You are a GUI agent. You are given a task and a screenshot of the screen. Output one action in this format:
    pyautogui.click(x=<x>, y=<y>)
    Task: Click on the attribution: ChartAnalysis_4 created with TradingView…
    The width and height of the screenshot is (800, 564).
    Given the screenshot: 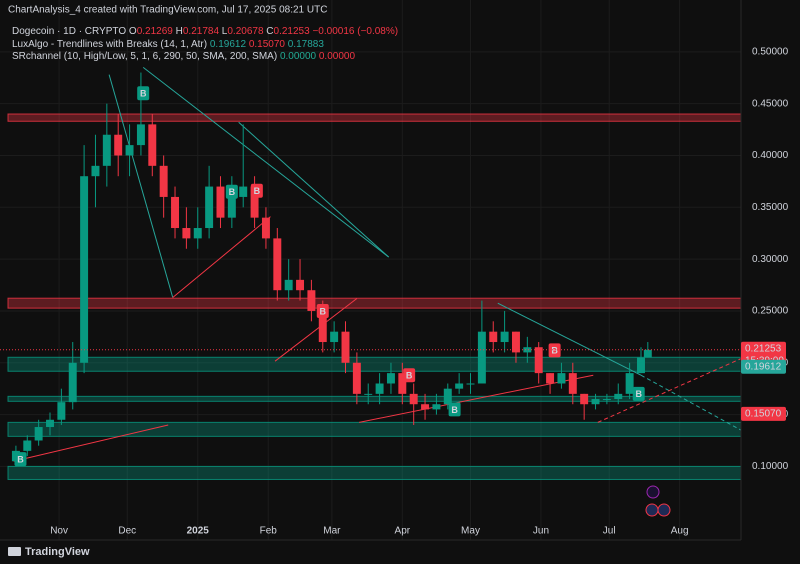 What is the action you would take?
    pyautogui.click(x=167, y=10)
    